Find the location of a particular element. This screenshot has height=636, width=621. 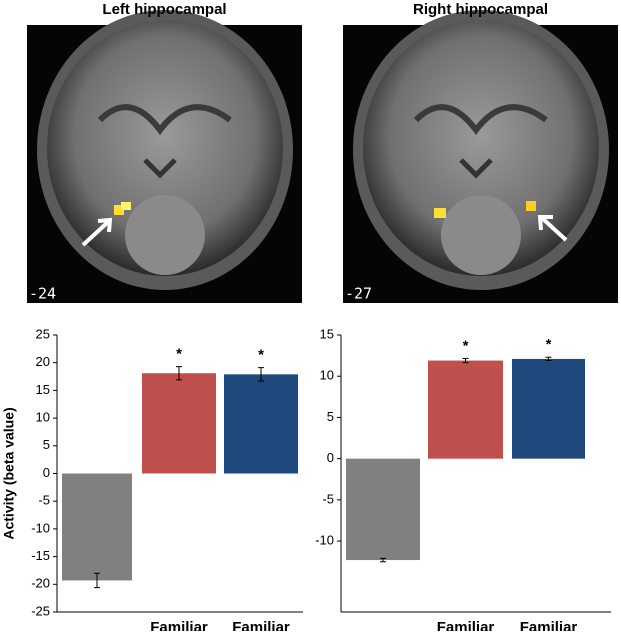

y-tick-label: 20 is located at coordinates (43, 361).